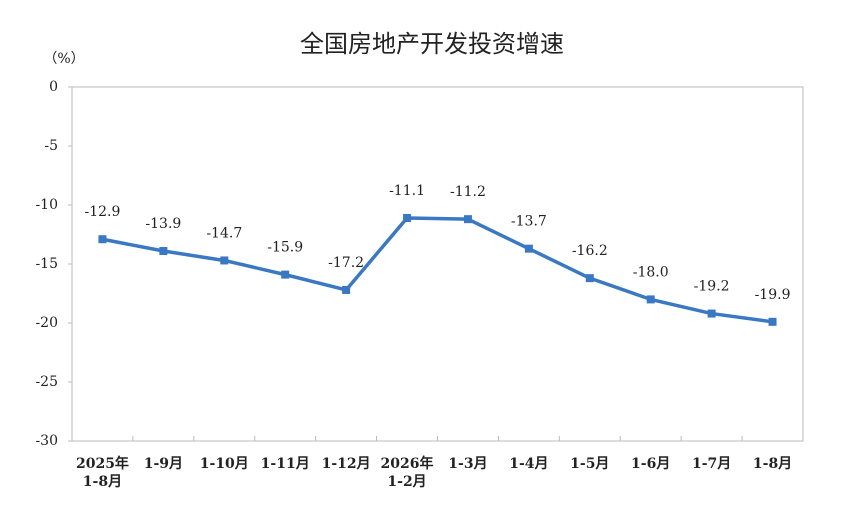 The height and width of the screenshot is (516, 865). Describe the element at coordinates (467, 464) in the screenshot. I see `x-tick-label: 1-3月` at that location.